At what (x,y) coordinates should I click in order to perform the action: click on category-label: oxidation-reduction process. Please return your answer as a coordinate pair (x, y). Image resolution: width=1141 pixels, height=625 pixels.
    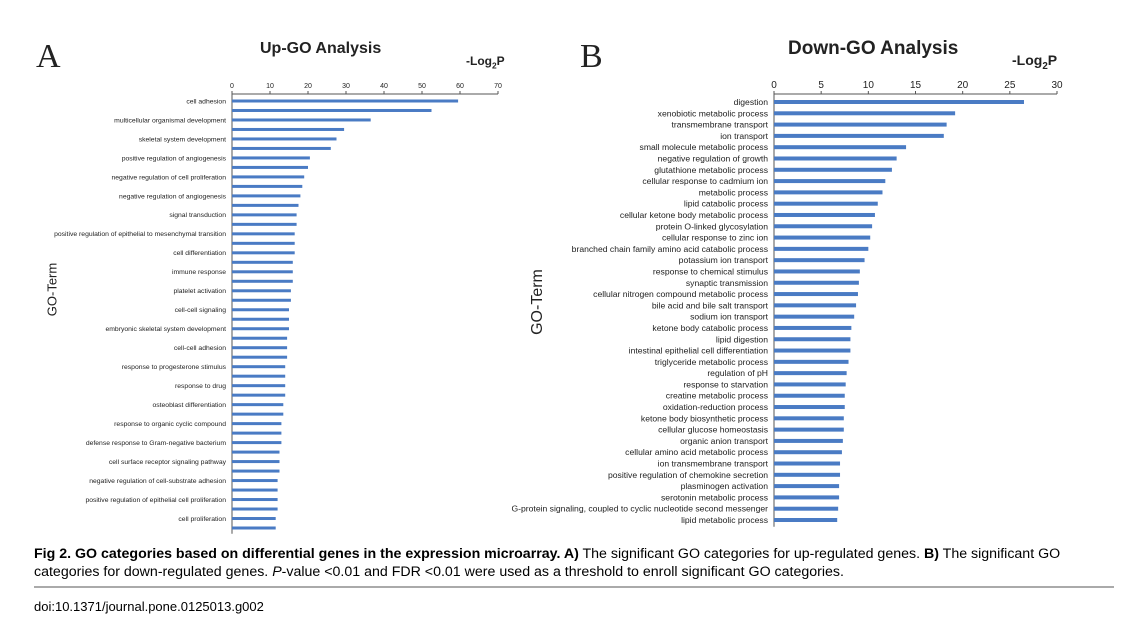
    Looking at the image, I should click on (715, 407).